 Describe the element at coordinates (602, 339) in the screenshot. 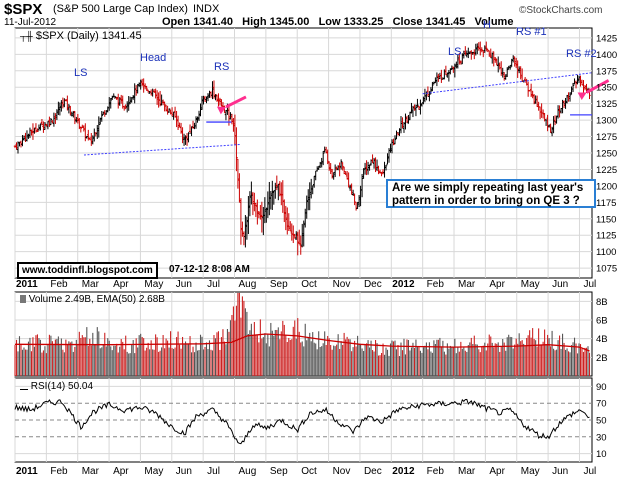

I see `volume-tick-label: 4B` at that location.